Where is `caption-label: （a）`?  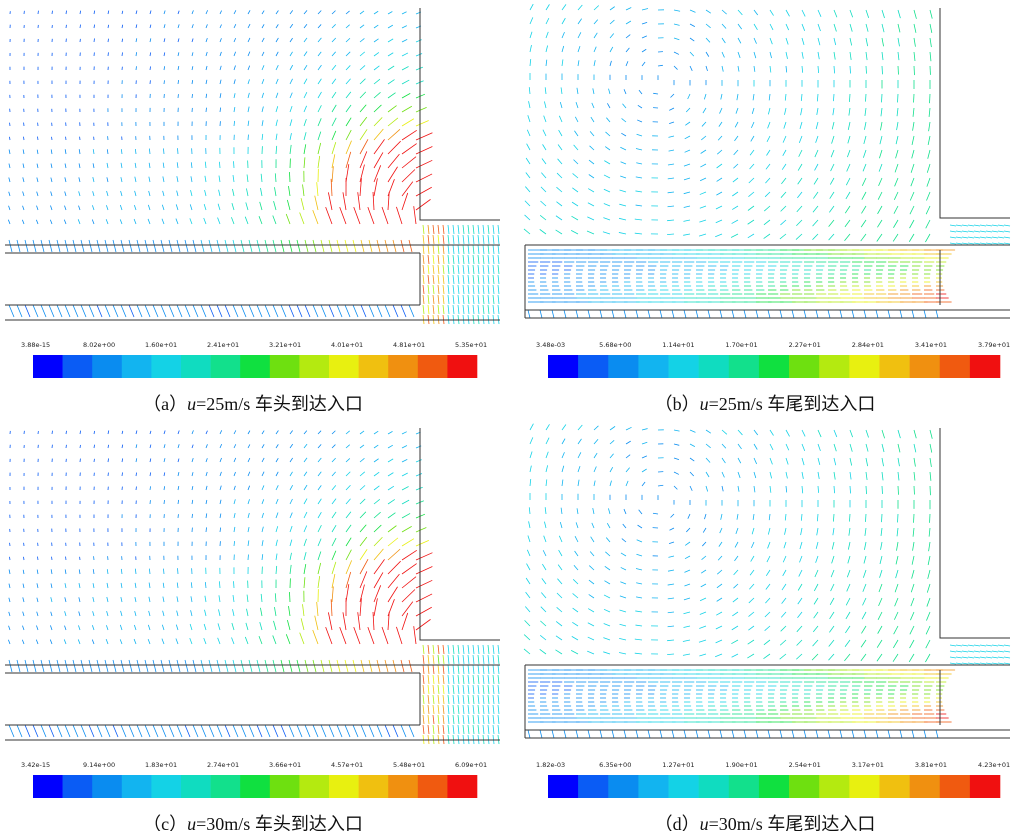 caption-label: （a） is located at coordinates (165, 404).